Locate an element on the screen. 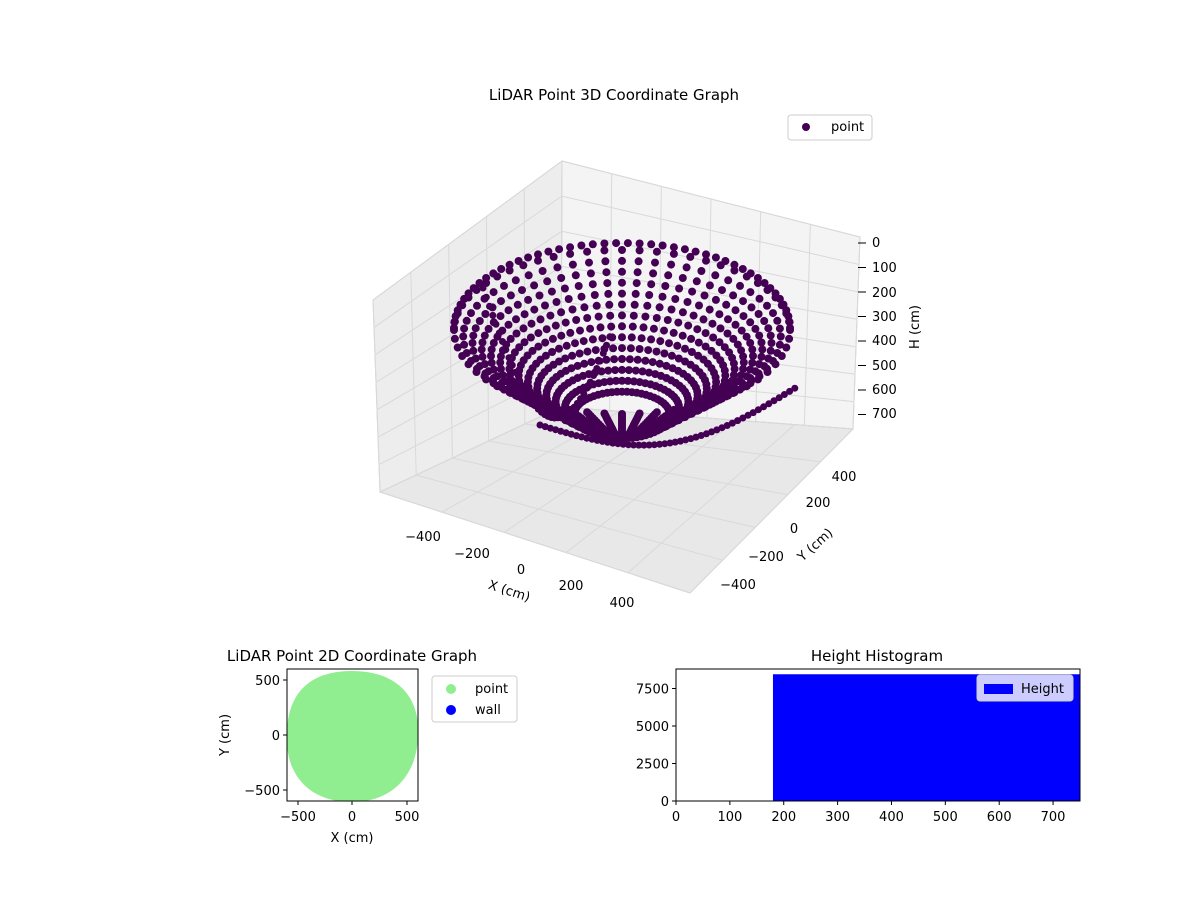  x-tick: −200 is located at coordinates (472, 554).